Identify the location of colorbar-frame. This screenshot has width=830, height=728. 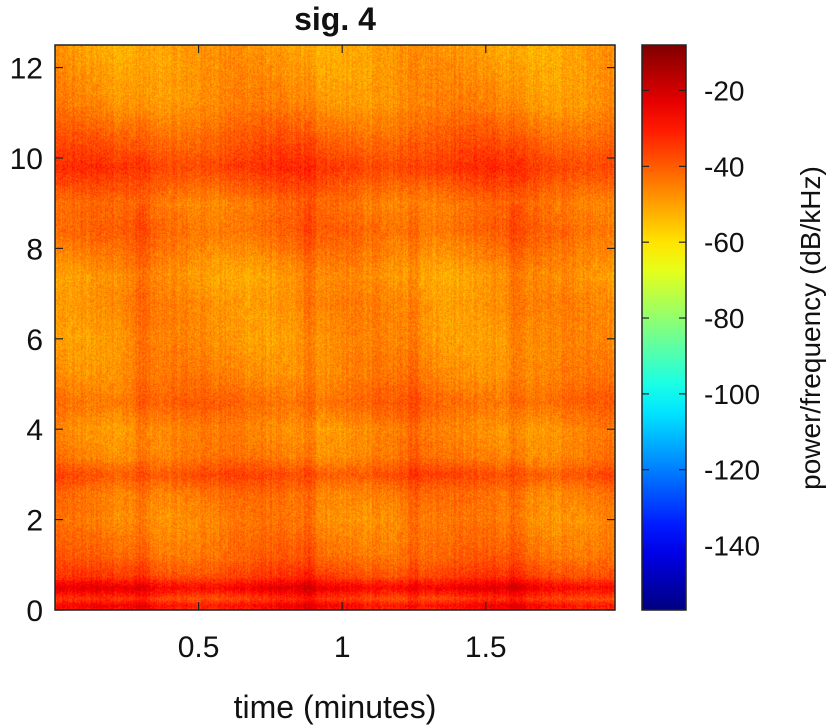
(664, 327).